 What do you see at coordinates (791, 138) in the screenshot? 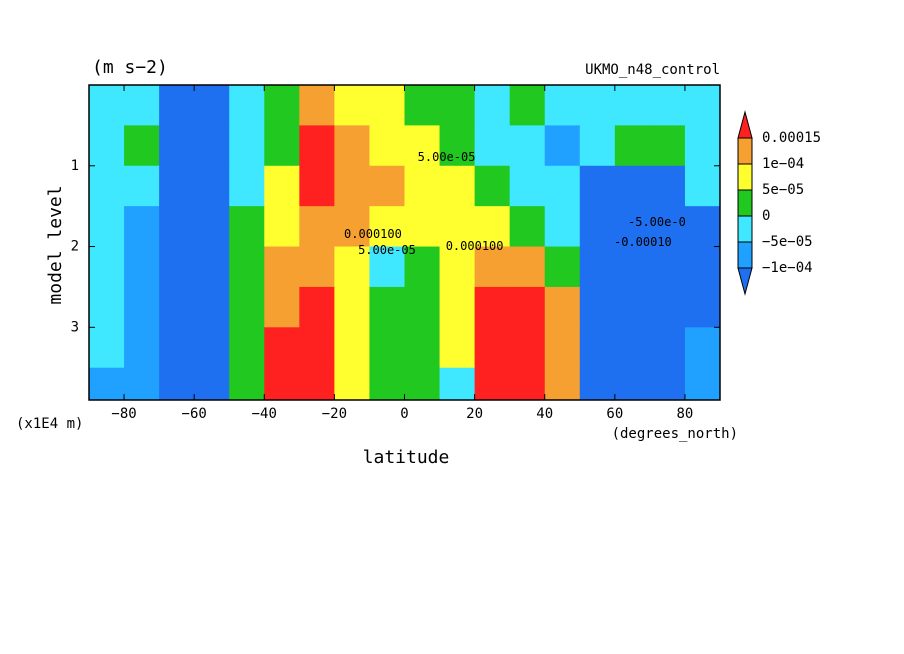
I see `colorbar-label: 0.00015` at bounding box center [791, 138].